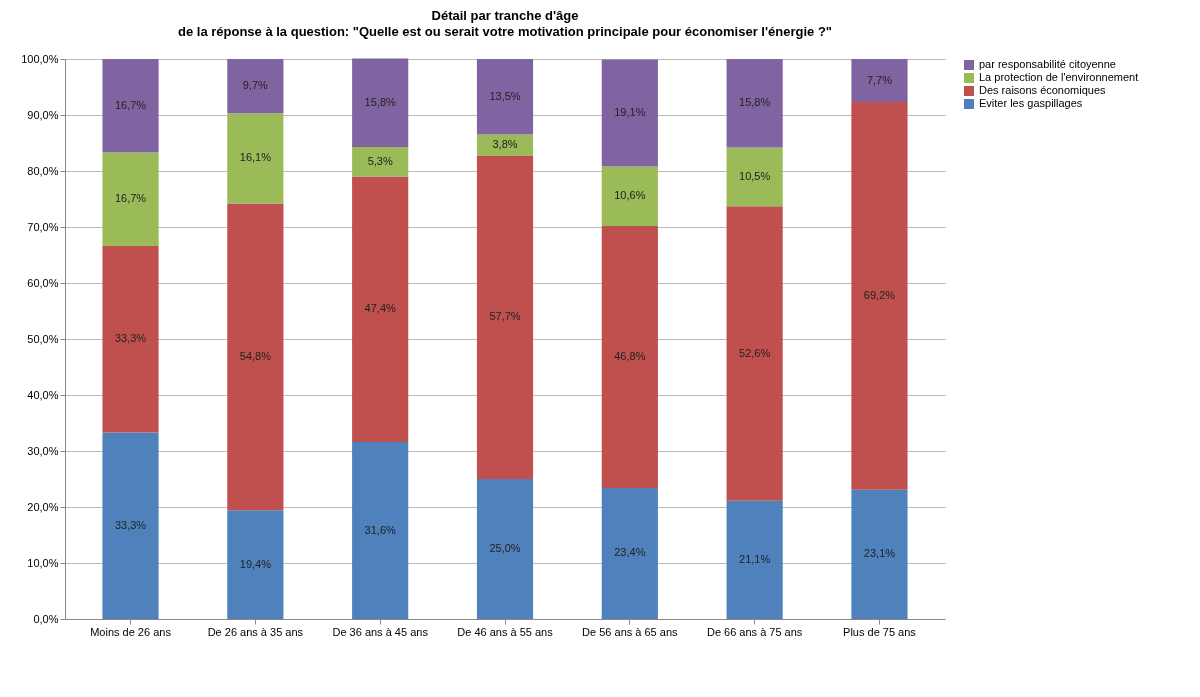 The image size is (1200, 697). Describe the element at coordinates (1059, 77) in the screenshot. I see `legend-label: La protection de l'environnement` at that location.